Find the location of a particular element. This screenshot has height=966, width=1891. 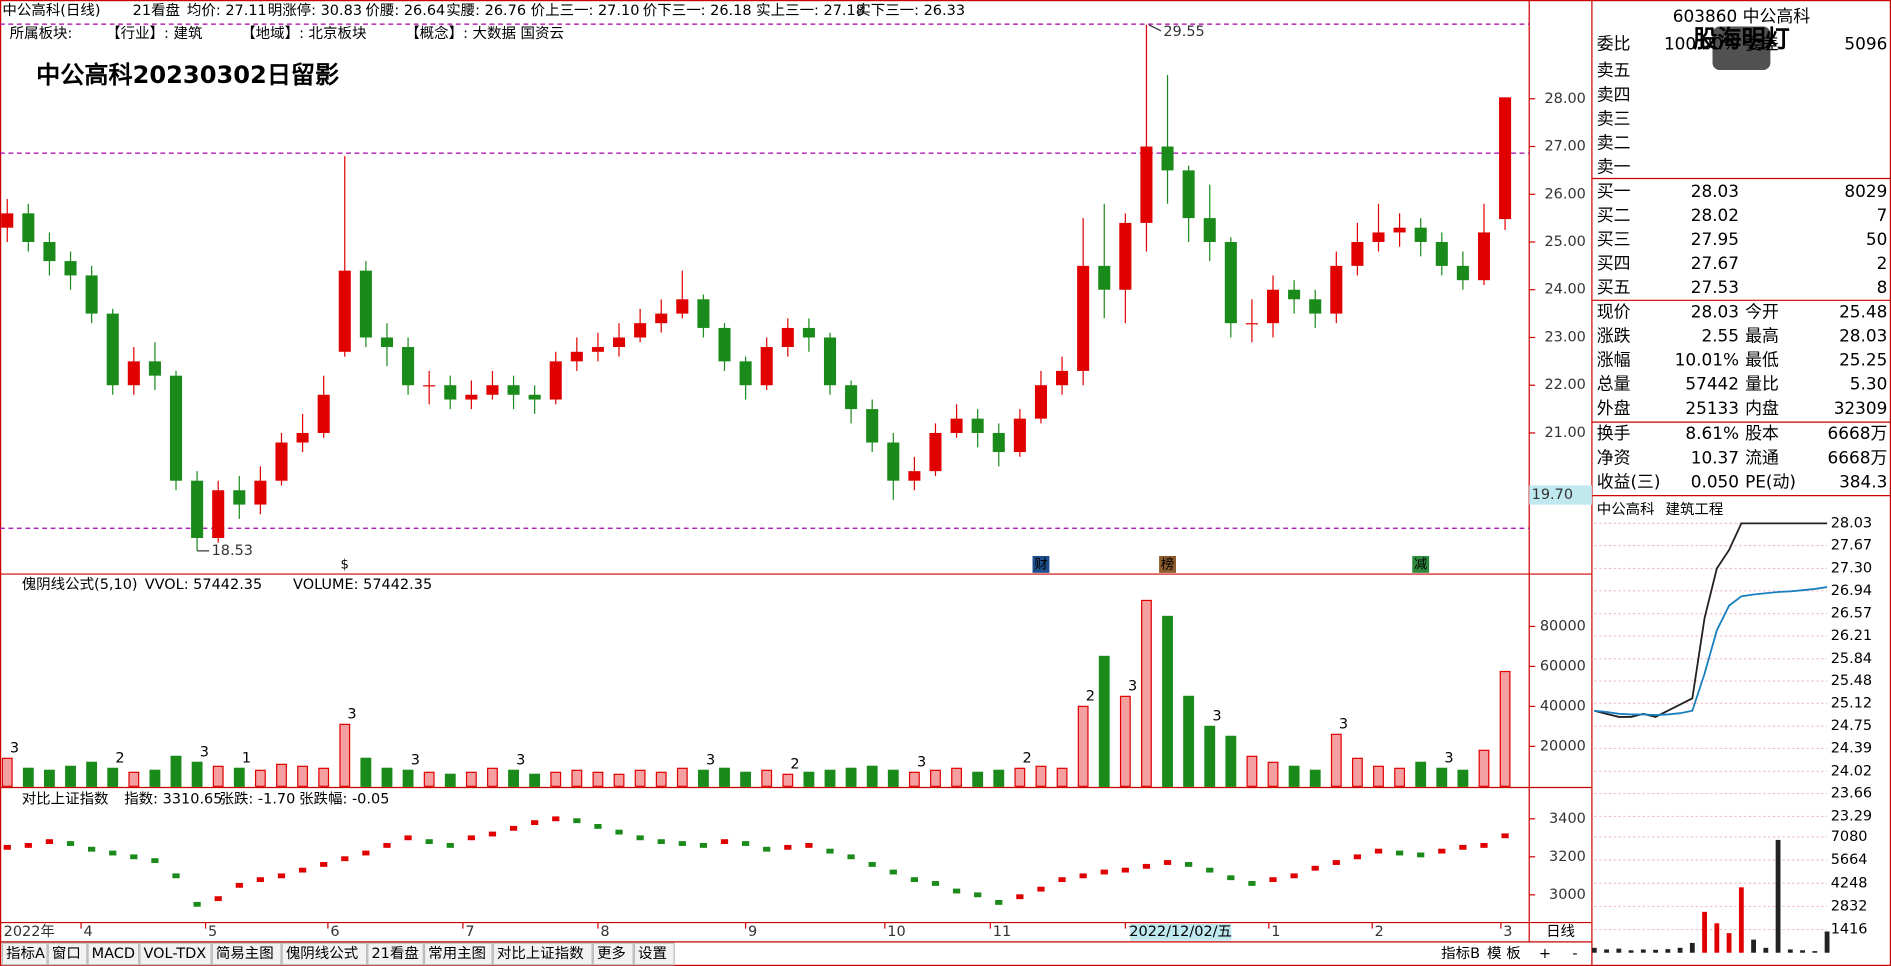

tab-label: 常用主图 is located at coordinates (457, 953).